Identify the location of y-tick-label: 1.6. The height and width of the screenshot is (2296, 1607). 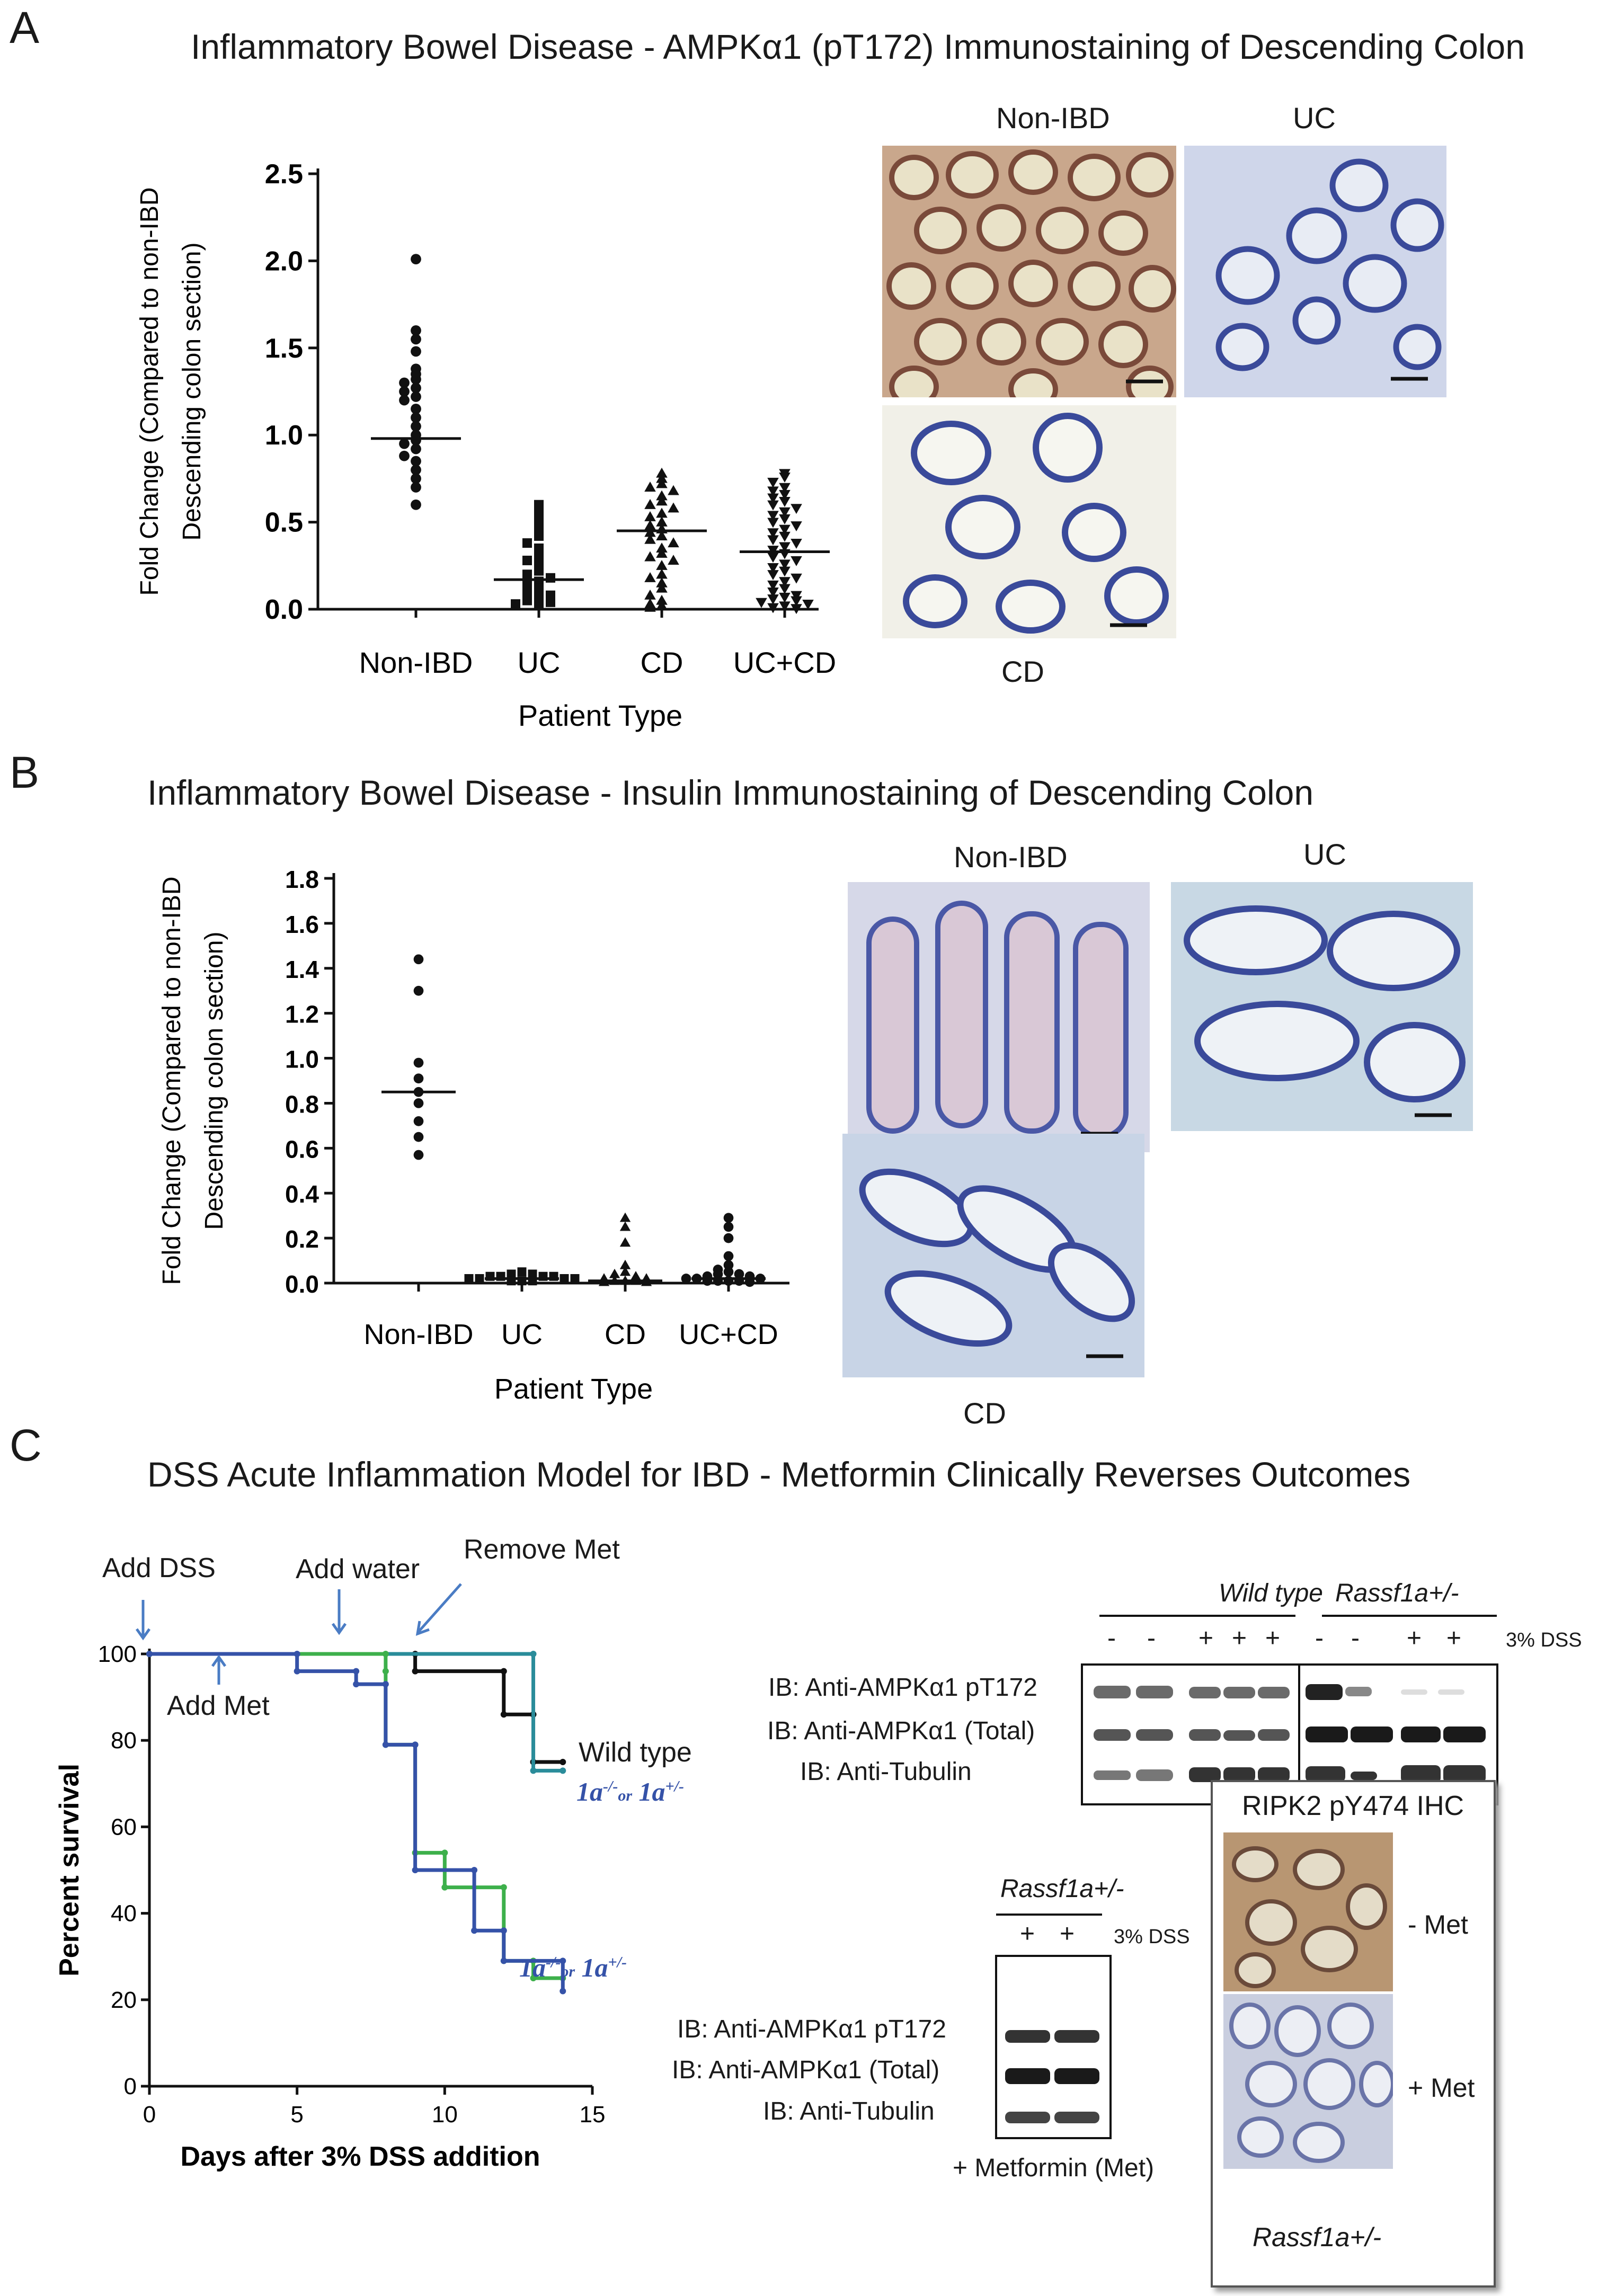
(302, 924).